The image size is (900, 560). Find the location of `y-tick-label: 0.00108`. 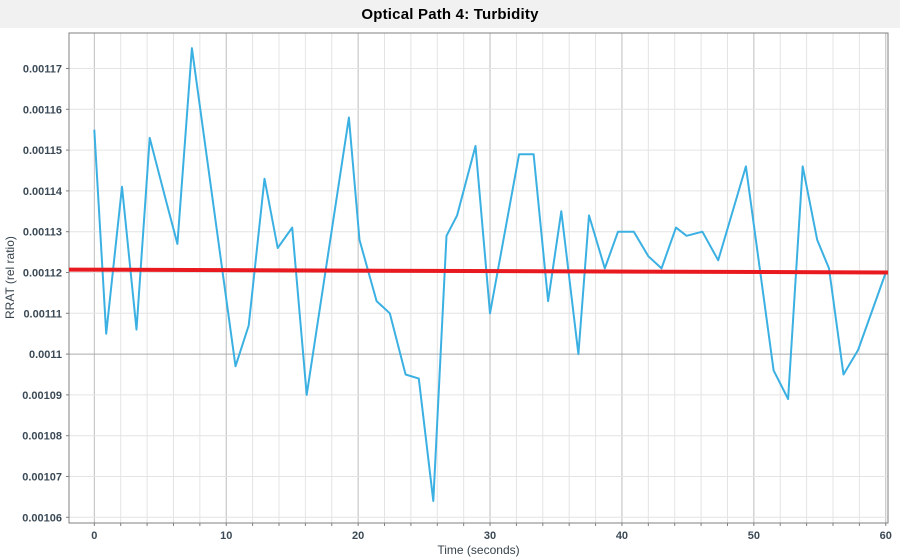

y-tick-label: 0.00108 is located at coordinates (42, 437).